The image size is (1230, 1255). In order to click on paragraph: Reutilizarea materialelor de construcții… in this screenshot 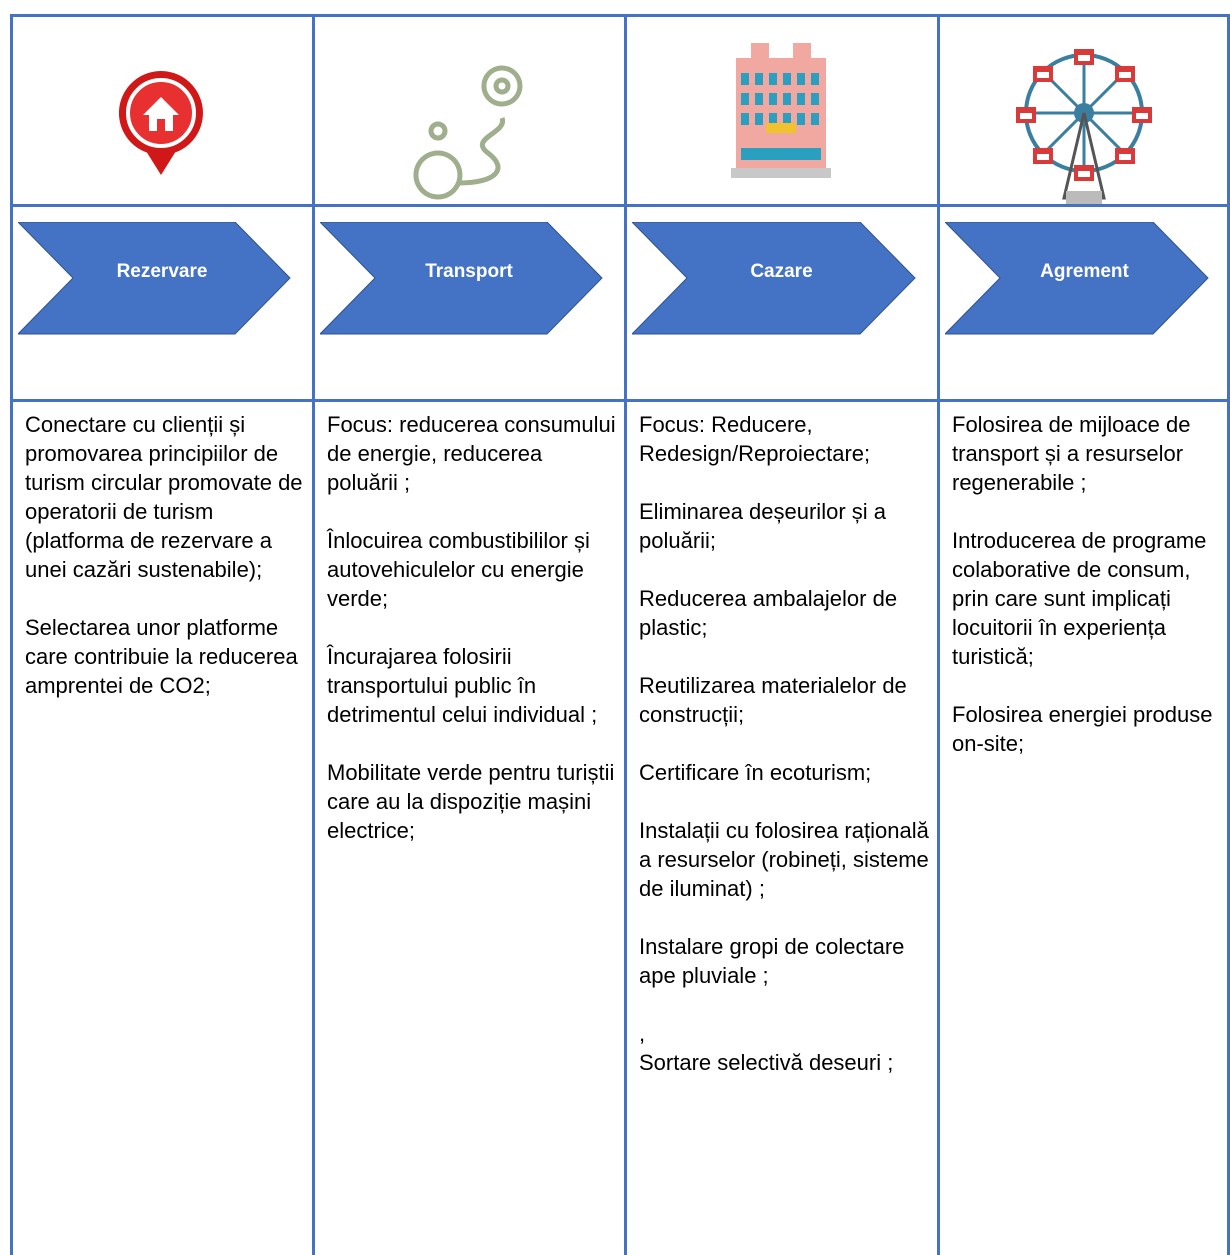, I will do `click(773, 700)`.